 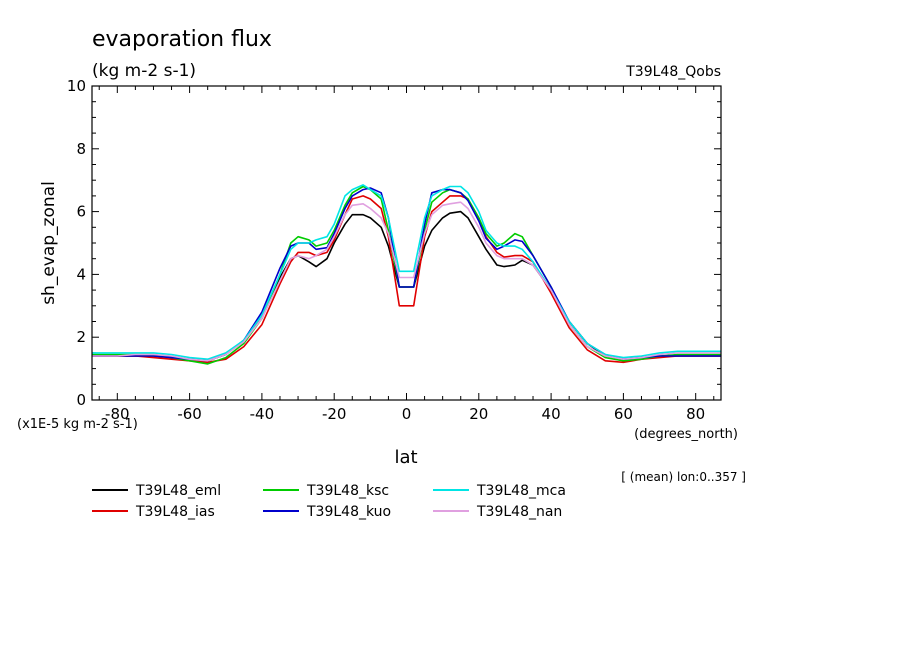 I want to click on y-axis-label: sh_evap_zonal, so click(x=49, y=243).